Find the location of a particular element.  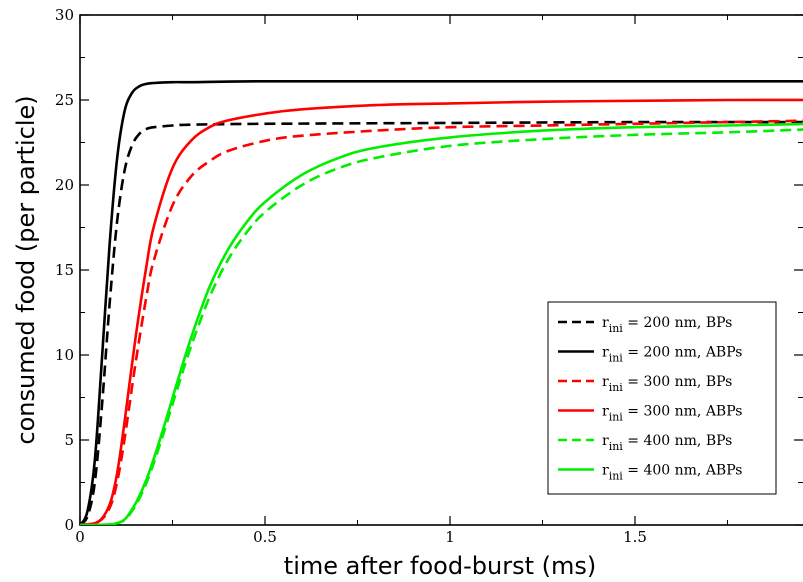

x-axis-title: time after food-burst (ms) is located at coordinates (440, 566).